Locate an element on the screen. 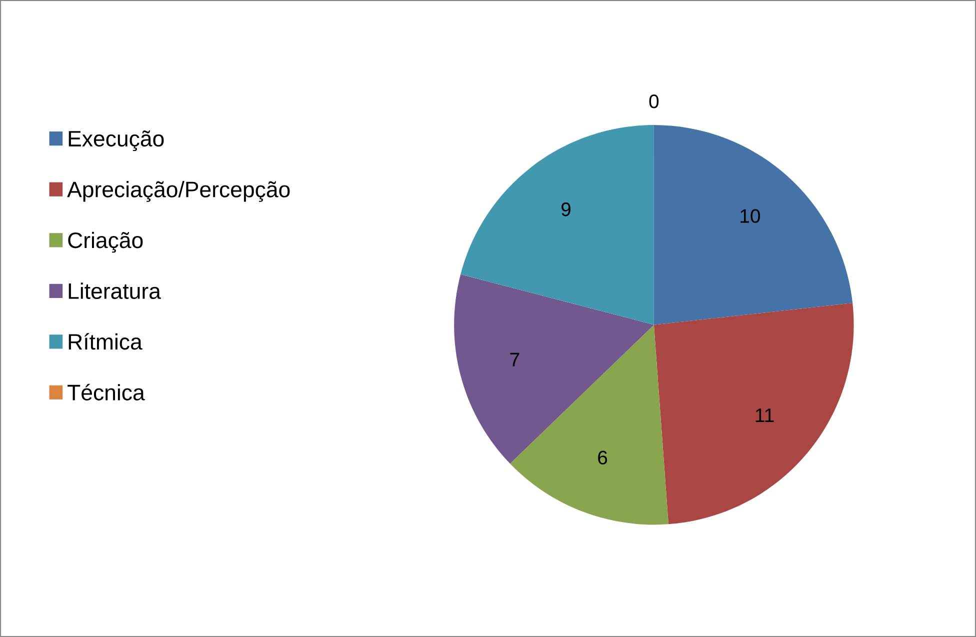  data-label: 11 is located at coordinates (765, 415).